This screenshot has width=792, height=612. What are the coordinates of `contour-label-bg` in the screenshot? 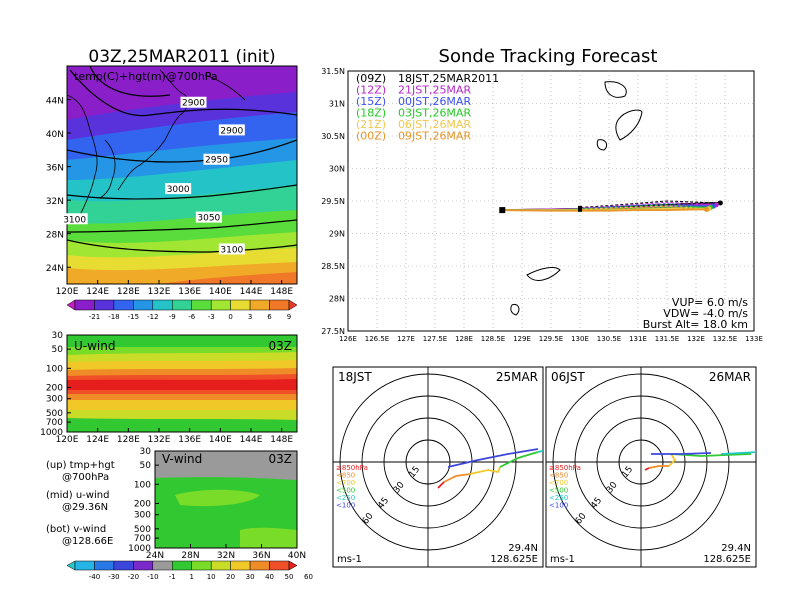 It's located at (193, 102).